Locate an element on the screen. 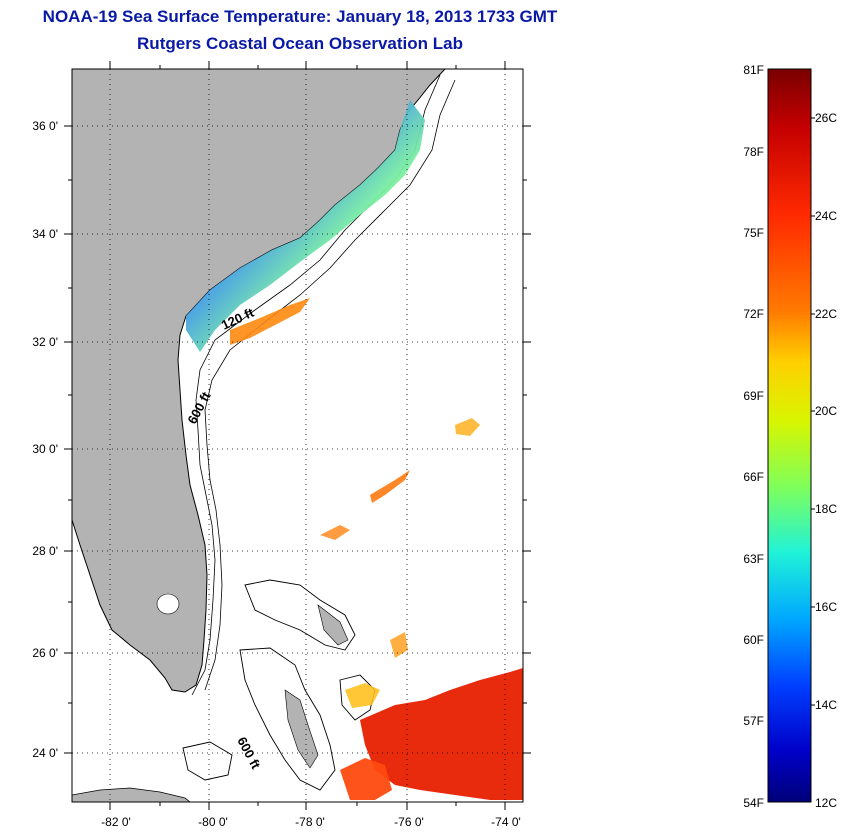 This screenshot has width=849, height=832. cb-c-16: 16C is located at coordinates (826, 607).